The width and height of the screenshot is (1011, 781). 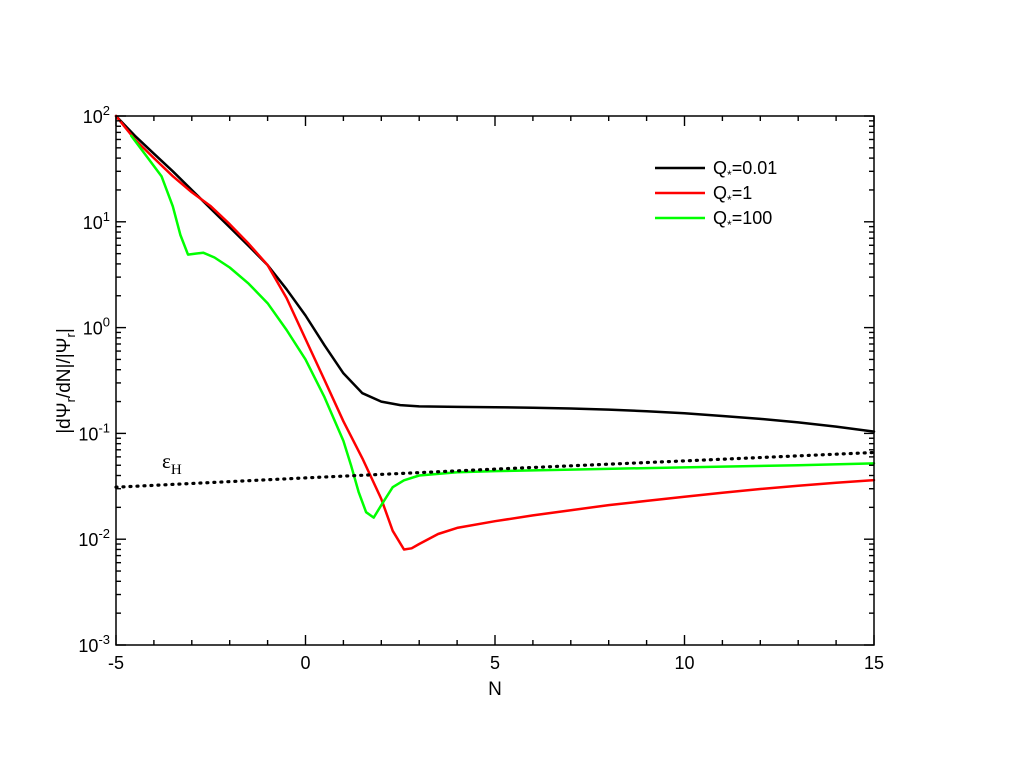 I want to click on legend: Q*=0.01Q*=1Q*=100, so click(x=716, y=195).